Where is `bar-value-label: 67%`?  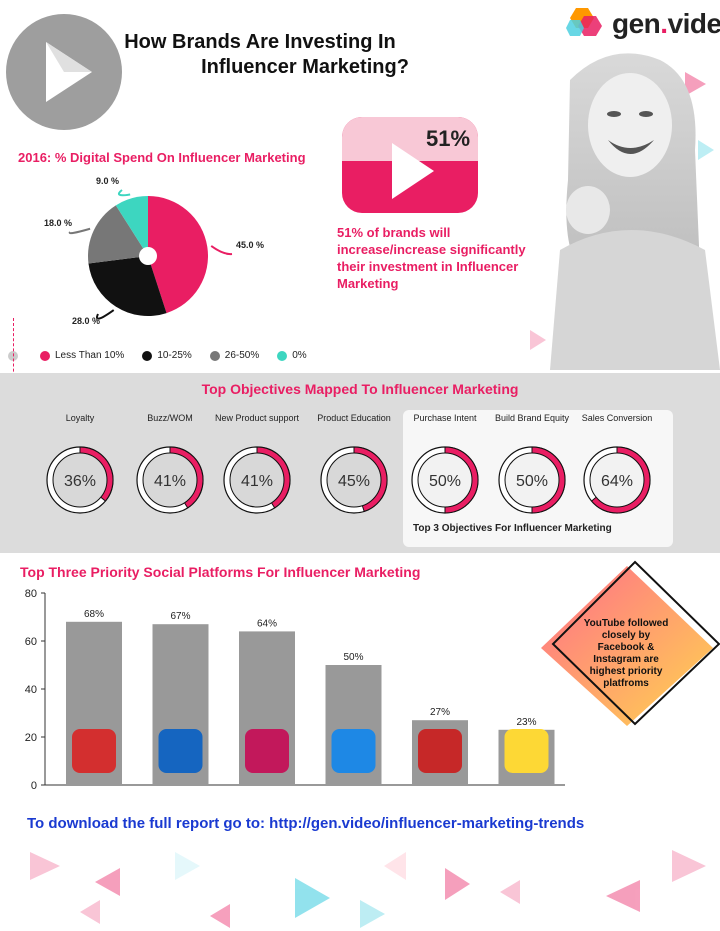 bar-value-label: 67% is located at coordinates (180, 616).